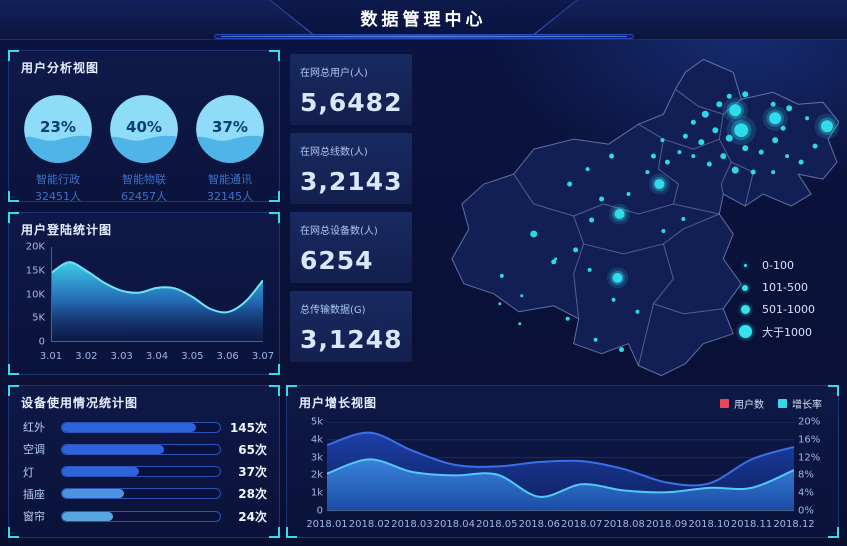  What do you see at coordinates (724, 403) in the screenshot?
I see `legend-swatch` at bounding box center [724, 403].